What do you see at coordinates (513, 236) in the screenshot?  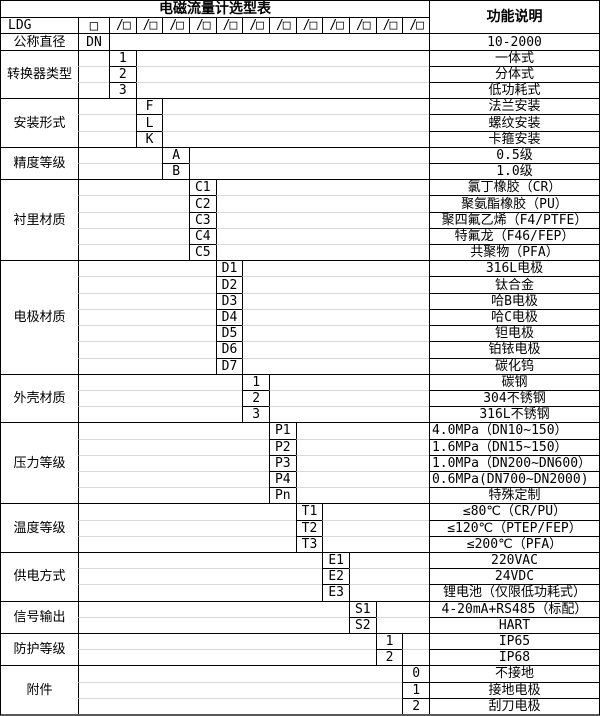 I see `option-desc: 特氟龙（F46/FEP）` at bounding box center [513, 236].